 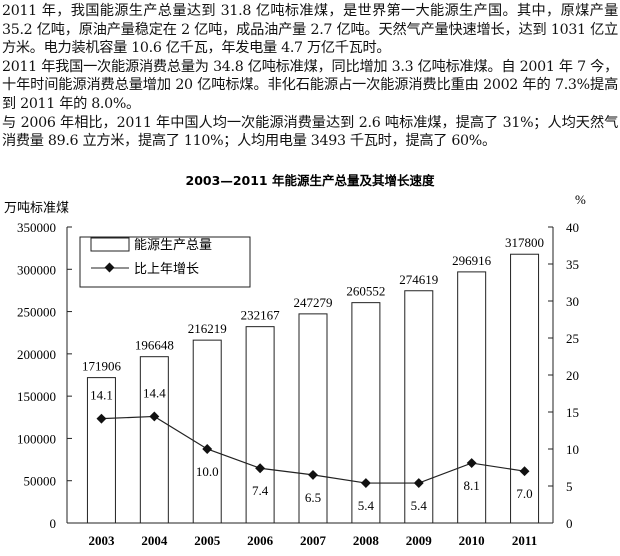 I want to click on y-tick-label: 100000, so click(x=36, y=438).